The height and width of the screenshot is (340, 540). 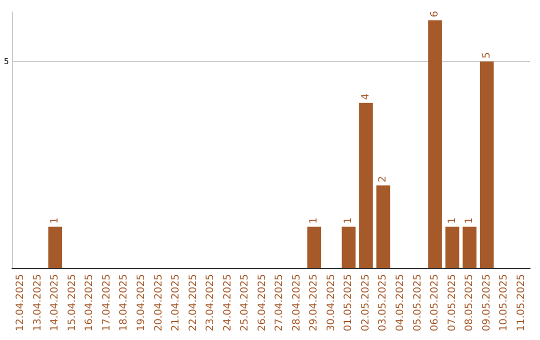 I want to click on x-tick-label: 12.04.2025, so click(x=20, y=303).